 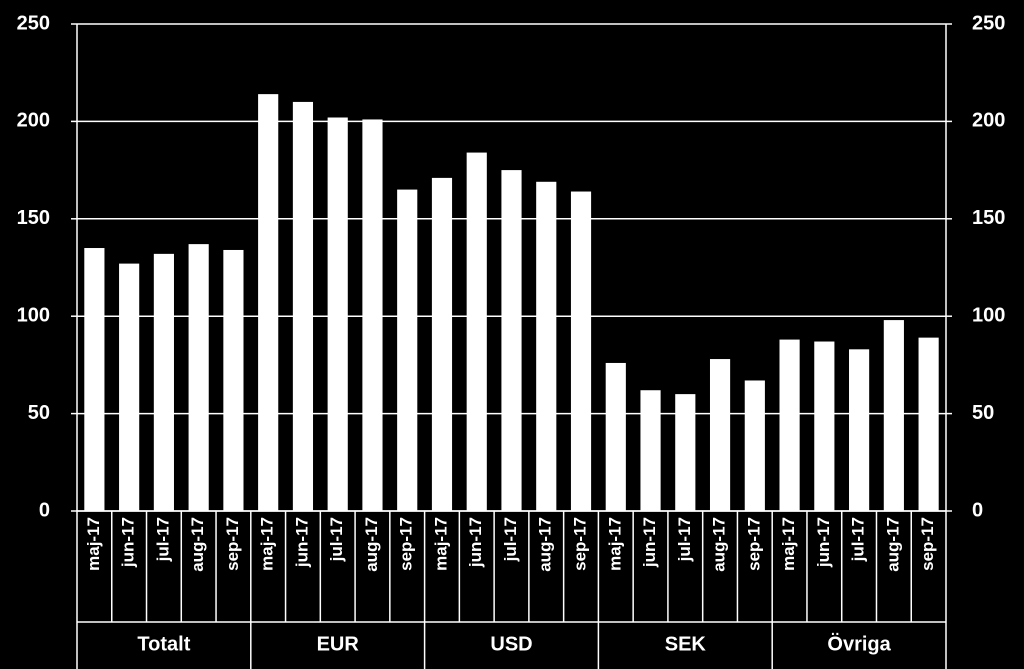 I want to click on y2-tick-label: 200, so click(x=988, y=121).